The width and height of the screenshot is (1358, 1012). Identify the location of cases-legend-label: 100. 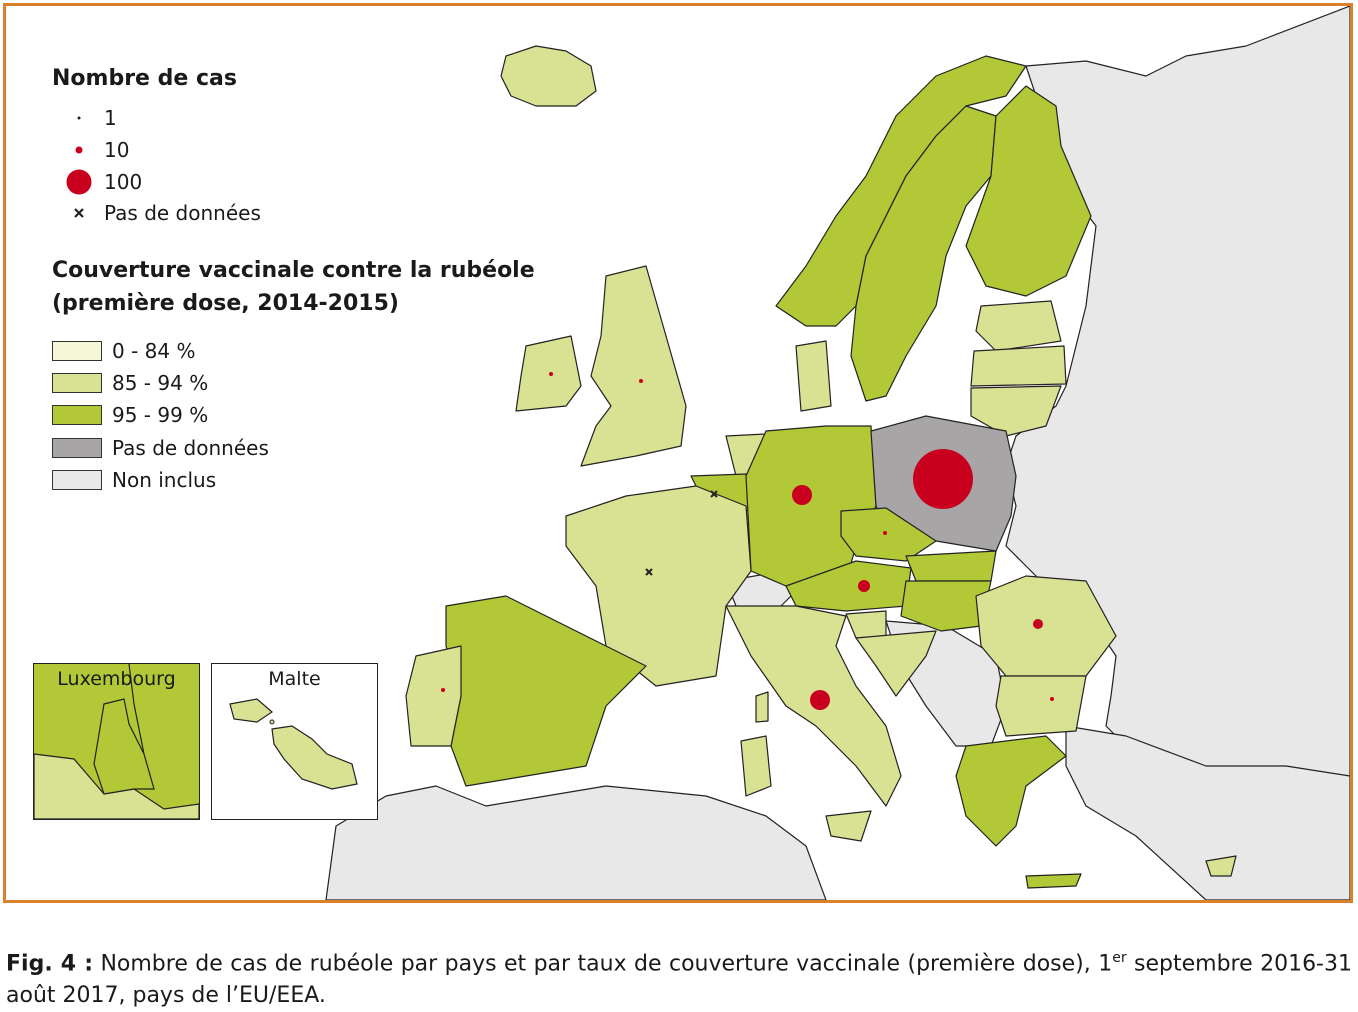
(123, 182).